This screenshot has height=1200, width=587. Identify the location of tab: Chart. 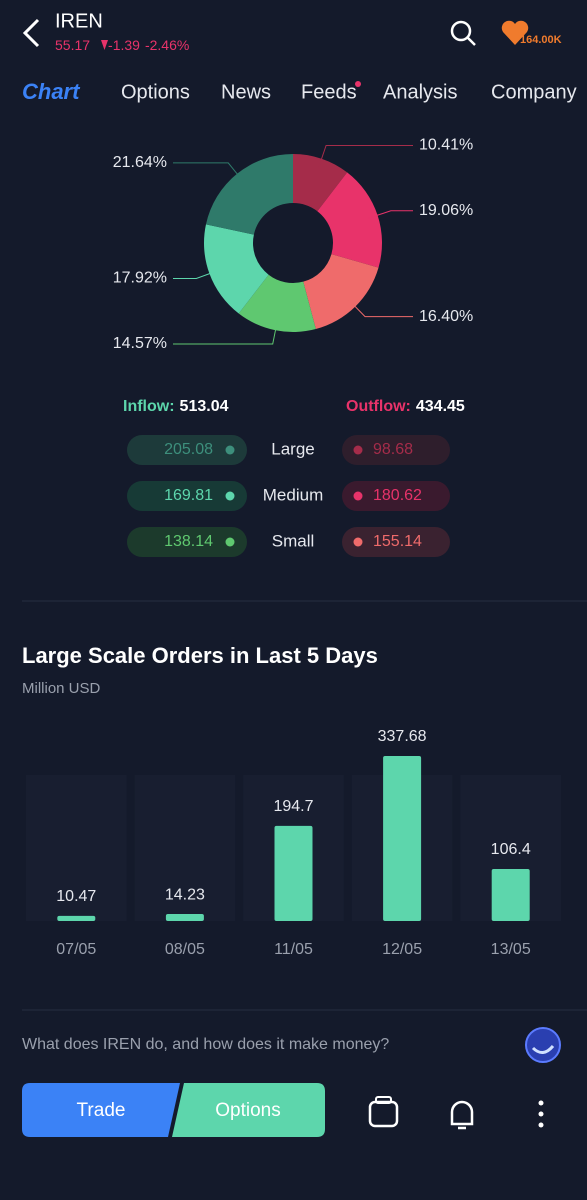
(51, 91).